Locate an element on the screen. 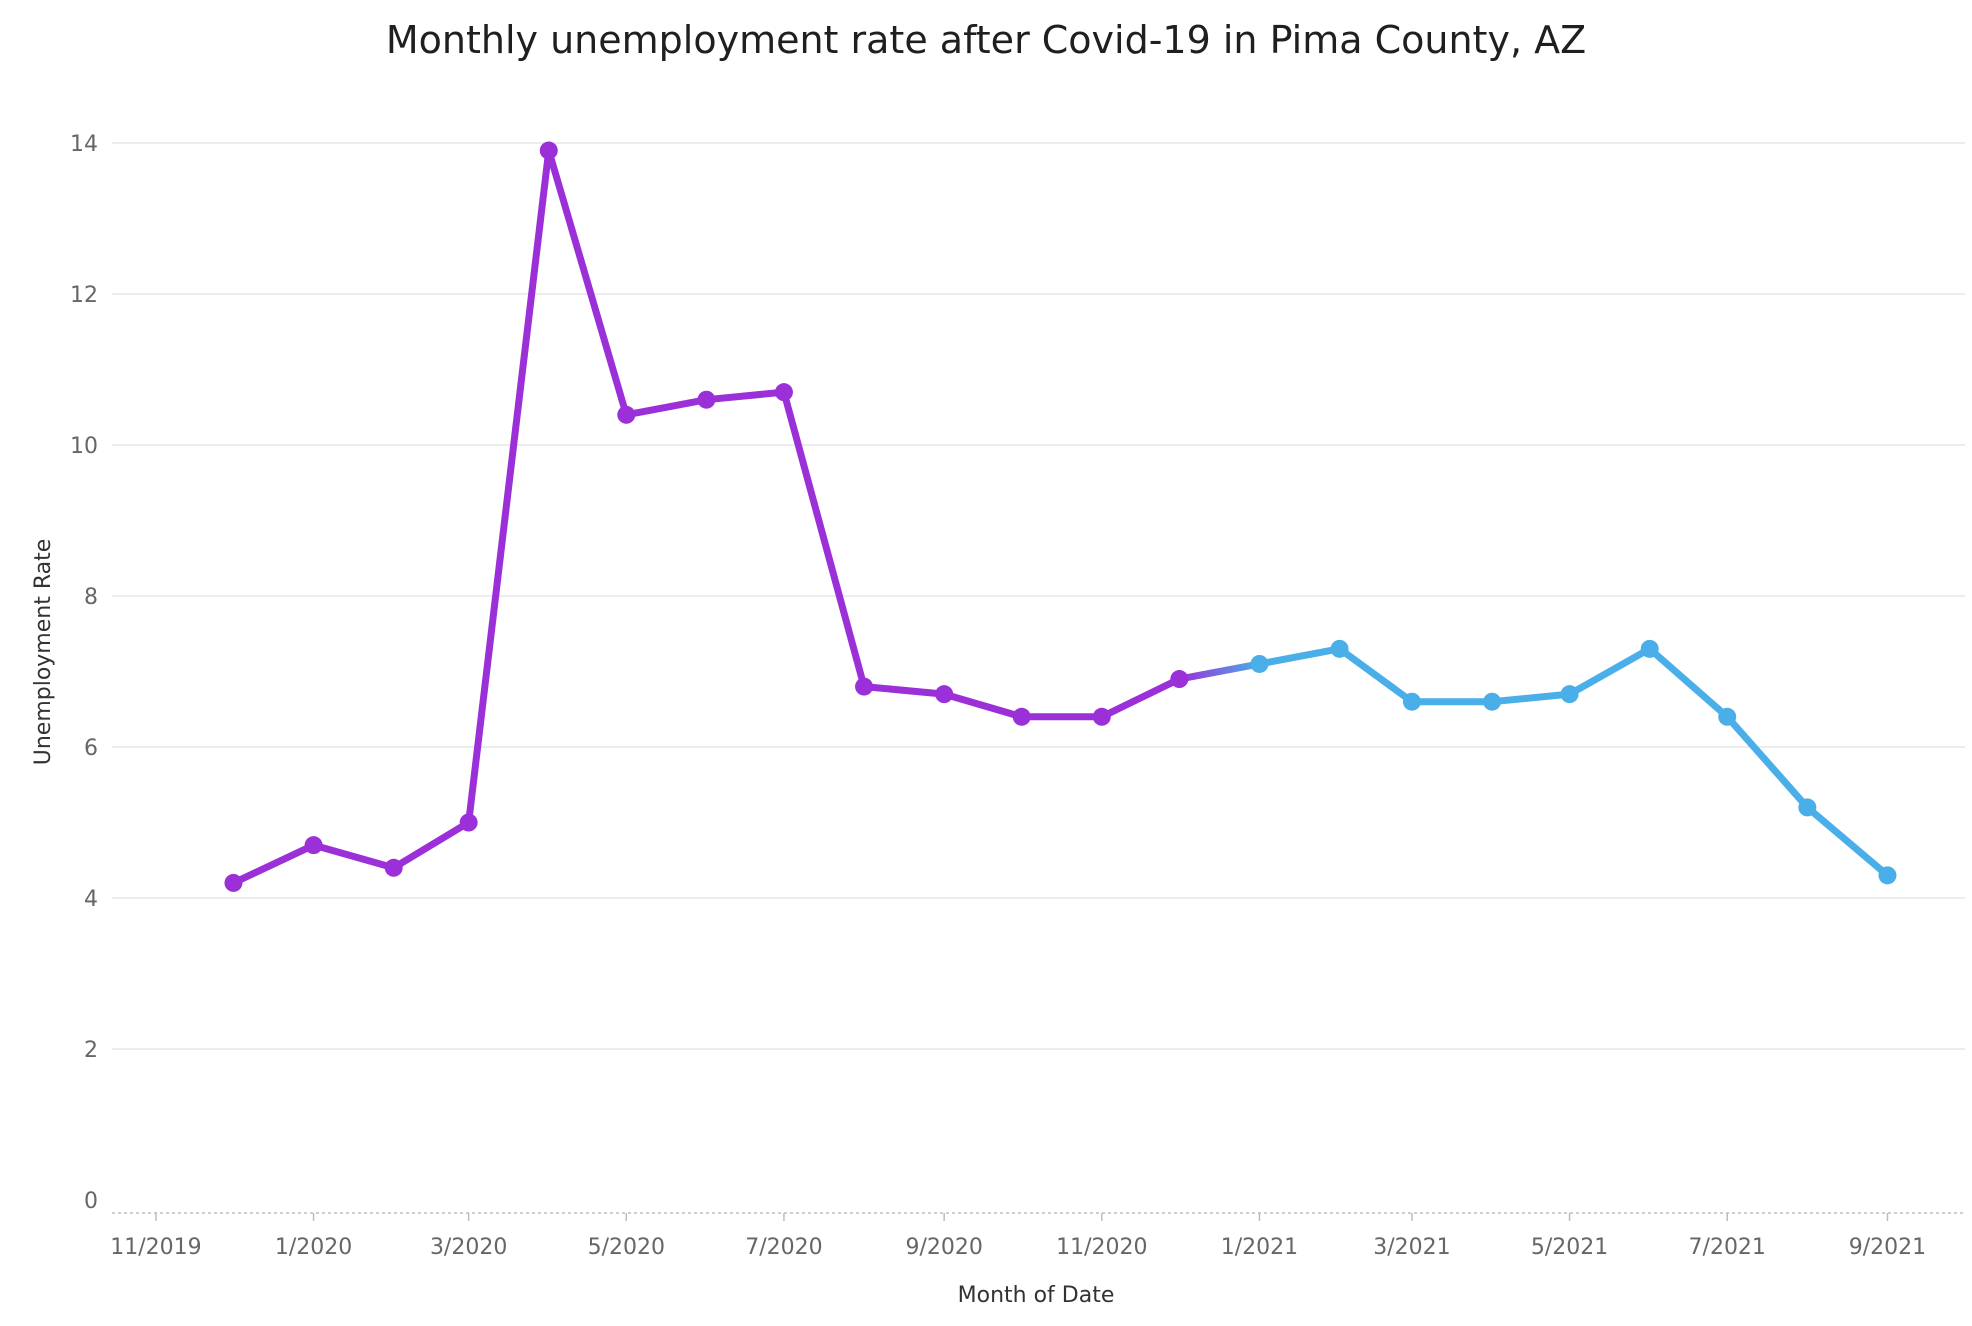  x-axis-title: Month of Date is located at coordinates (1036, 1295).